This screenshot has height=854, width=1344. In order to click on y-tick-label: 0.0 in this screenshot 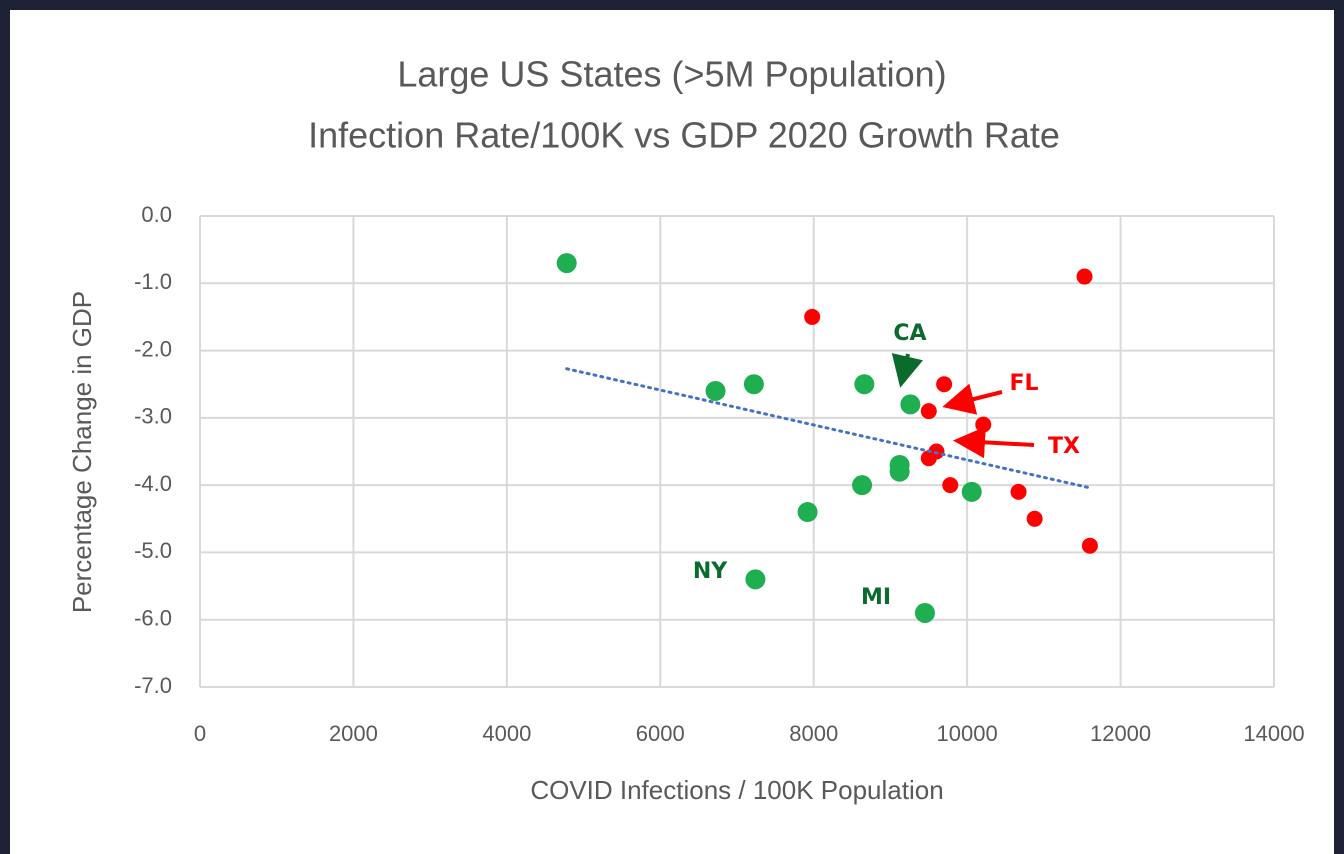, I will do `click(156, 214)`.